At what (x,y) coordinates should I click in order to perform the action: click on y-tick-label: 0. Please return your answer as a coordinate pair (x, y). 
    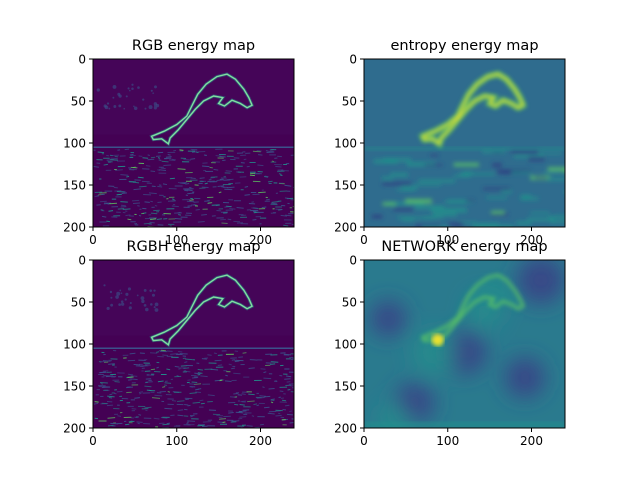
    Looking at the image, I should click on (353, 261).